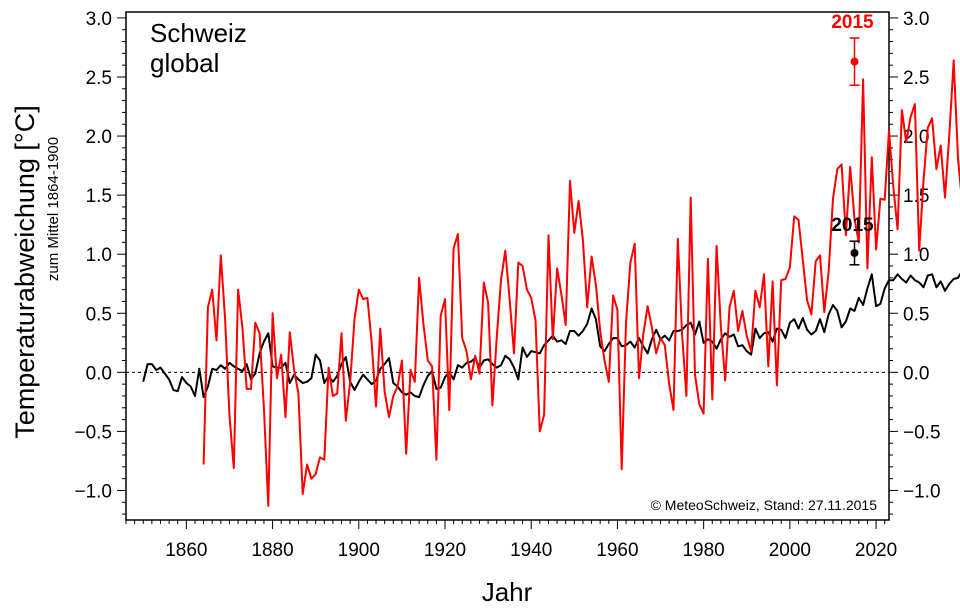  Describe the element at coordinates (99, 137) in the screenshot. I see `y-tick-label-left: 2.0` at that location.